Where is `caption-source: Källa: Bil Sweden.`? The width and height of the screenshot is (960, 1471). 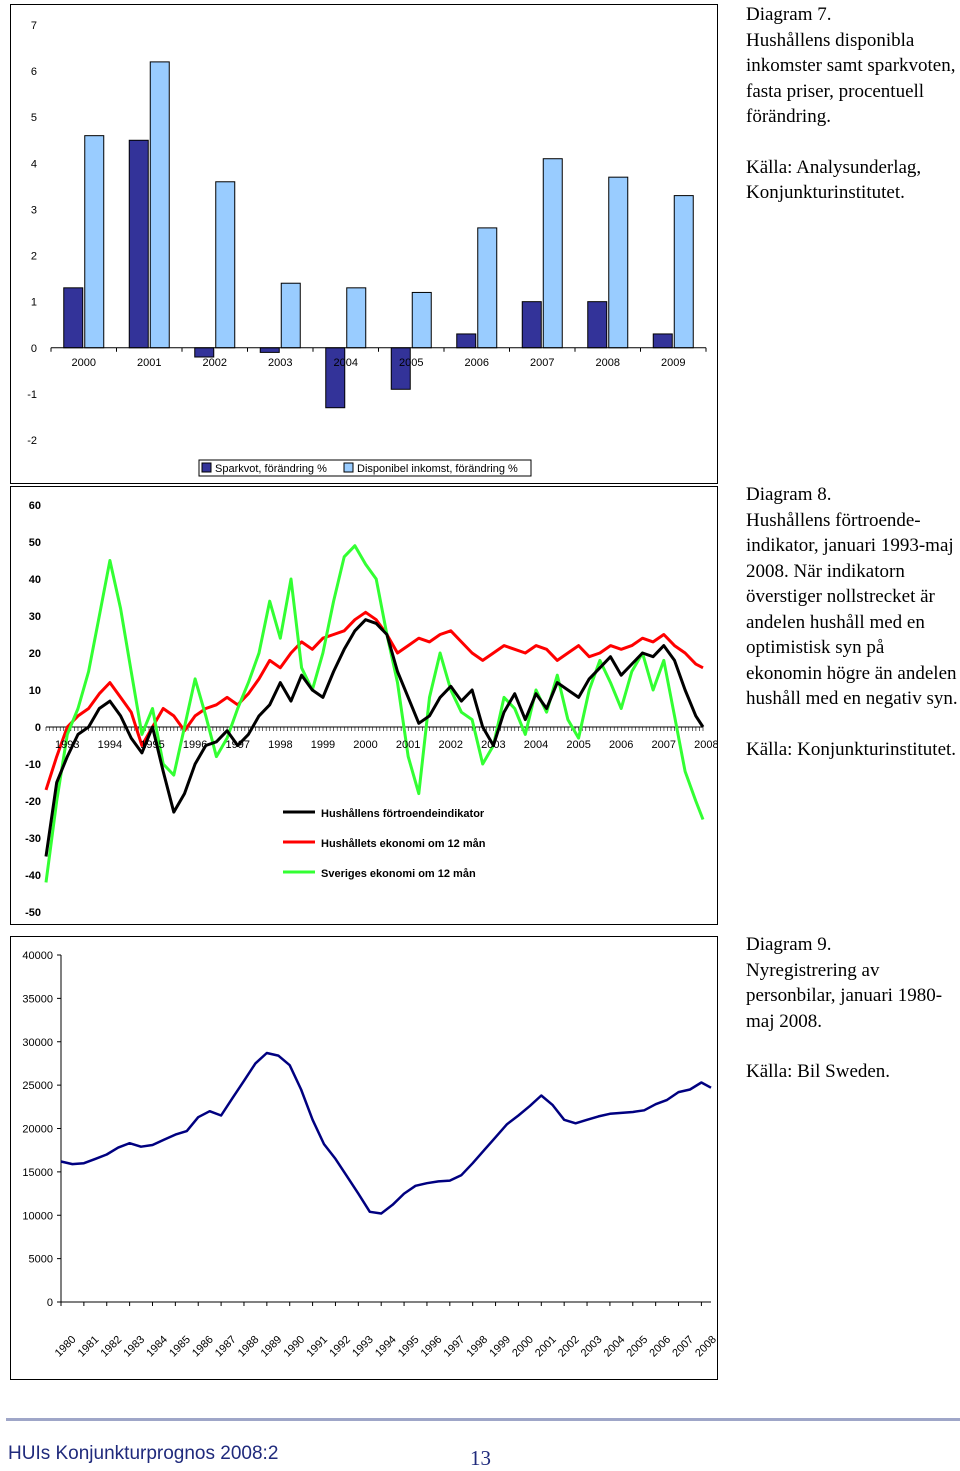 caption-source: Källa: Bil Sweden. is located at coordinates (818, 1071).